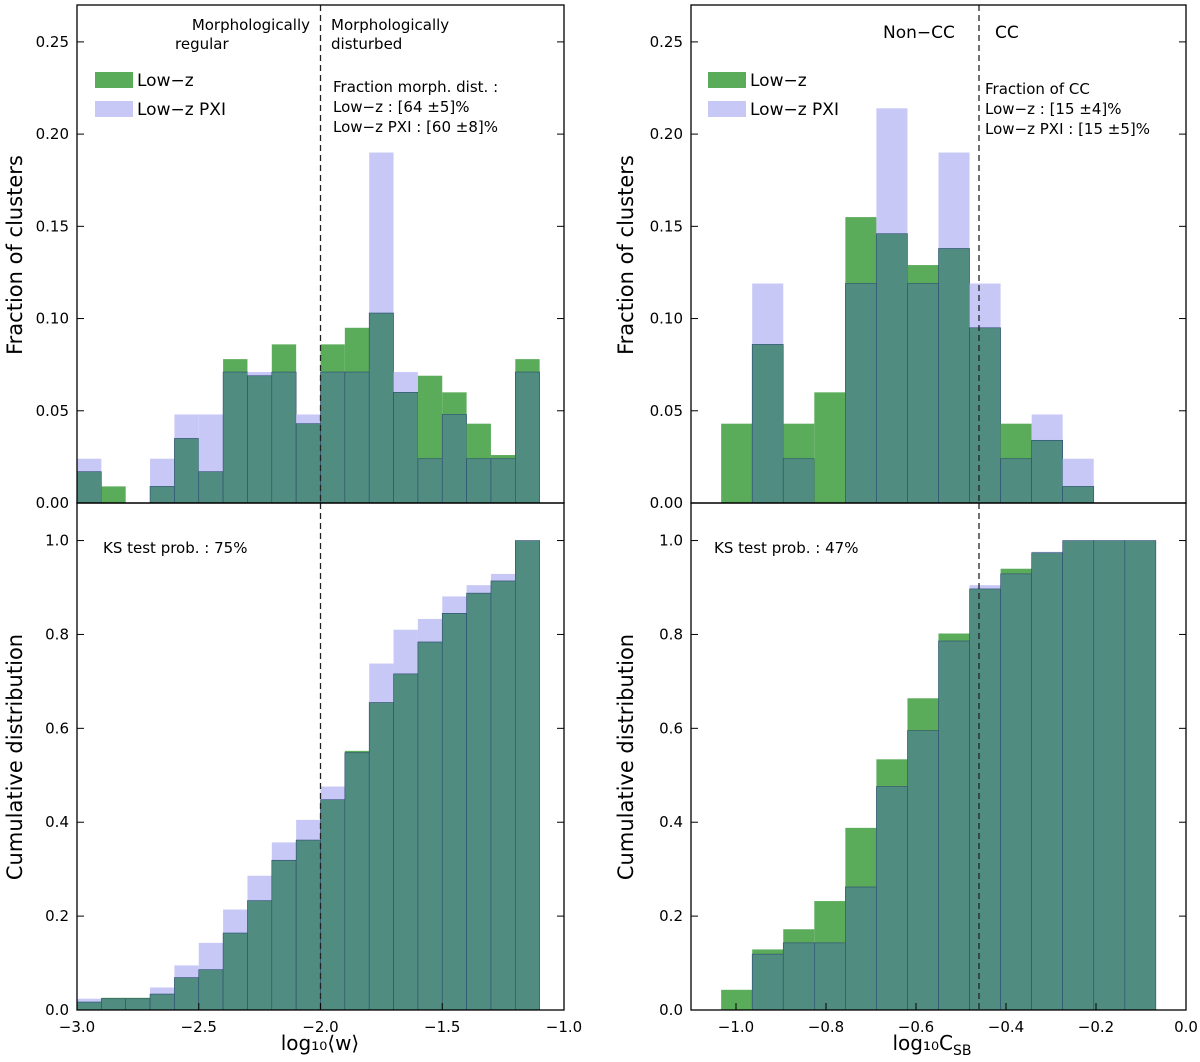 Image resolution: width=1200 pixels, height=1062 pixels. I want to click on ytick-label: 1.0, so click(57, 541).